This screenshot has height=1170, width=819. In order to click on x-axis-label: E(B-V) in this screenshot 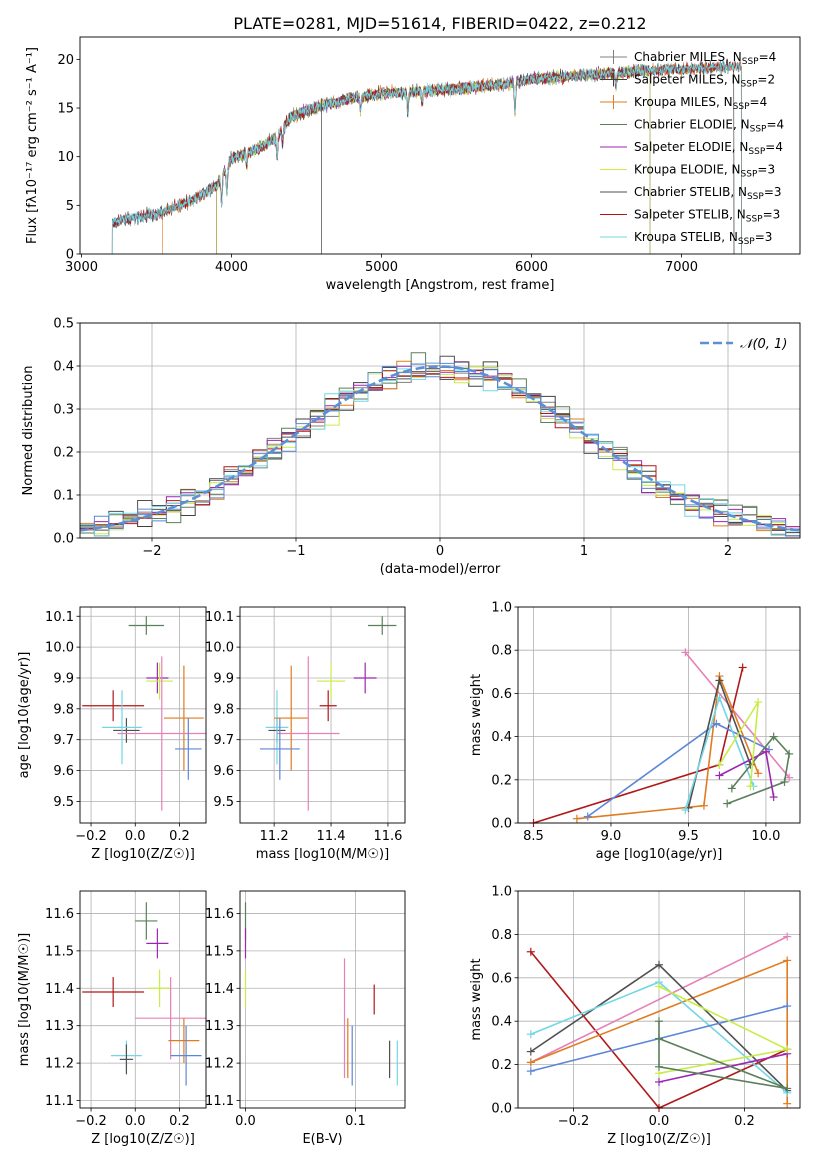, I will do `click(322, 1139)`.